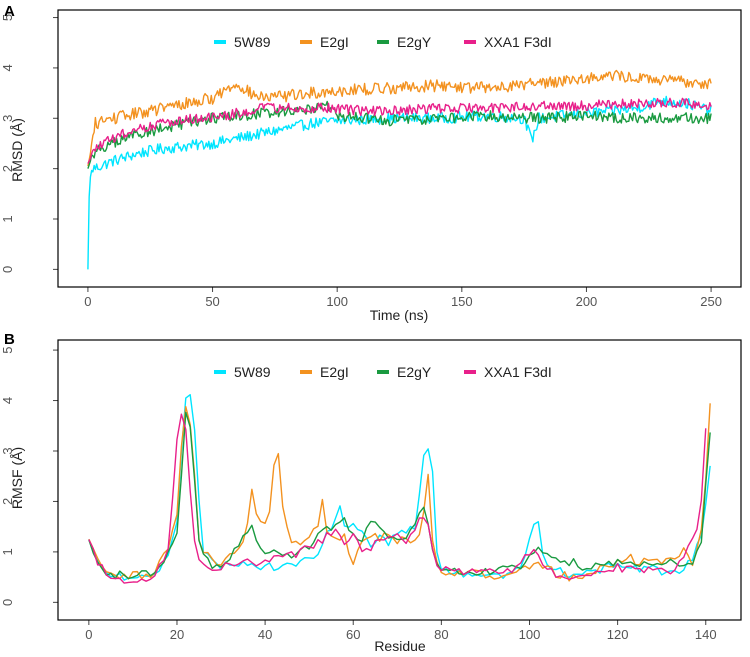 The image size is (750, 657). I want to click on rmsd-x-tick-label: 250, so click(711, 301).